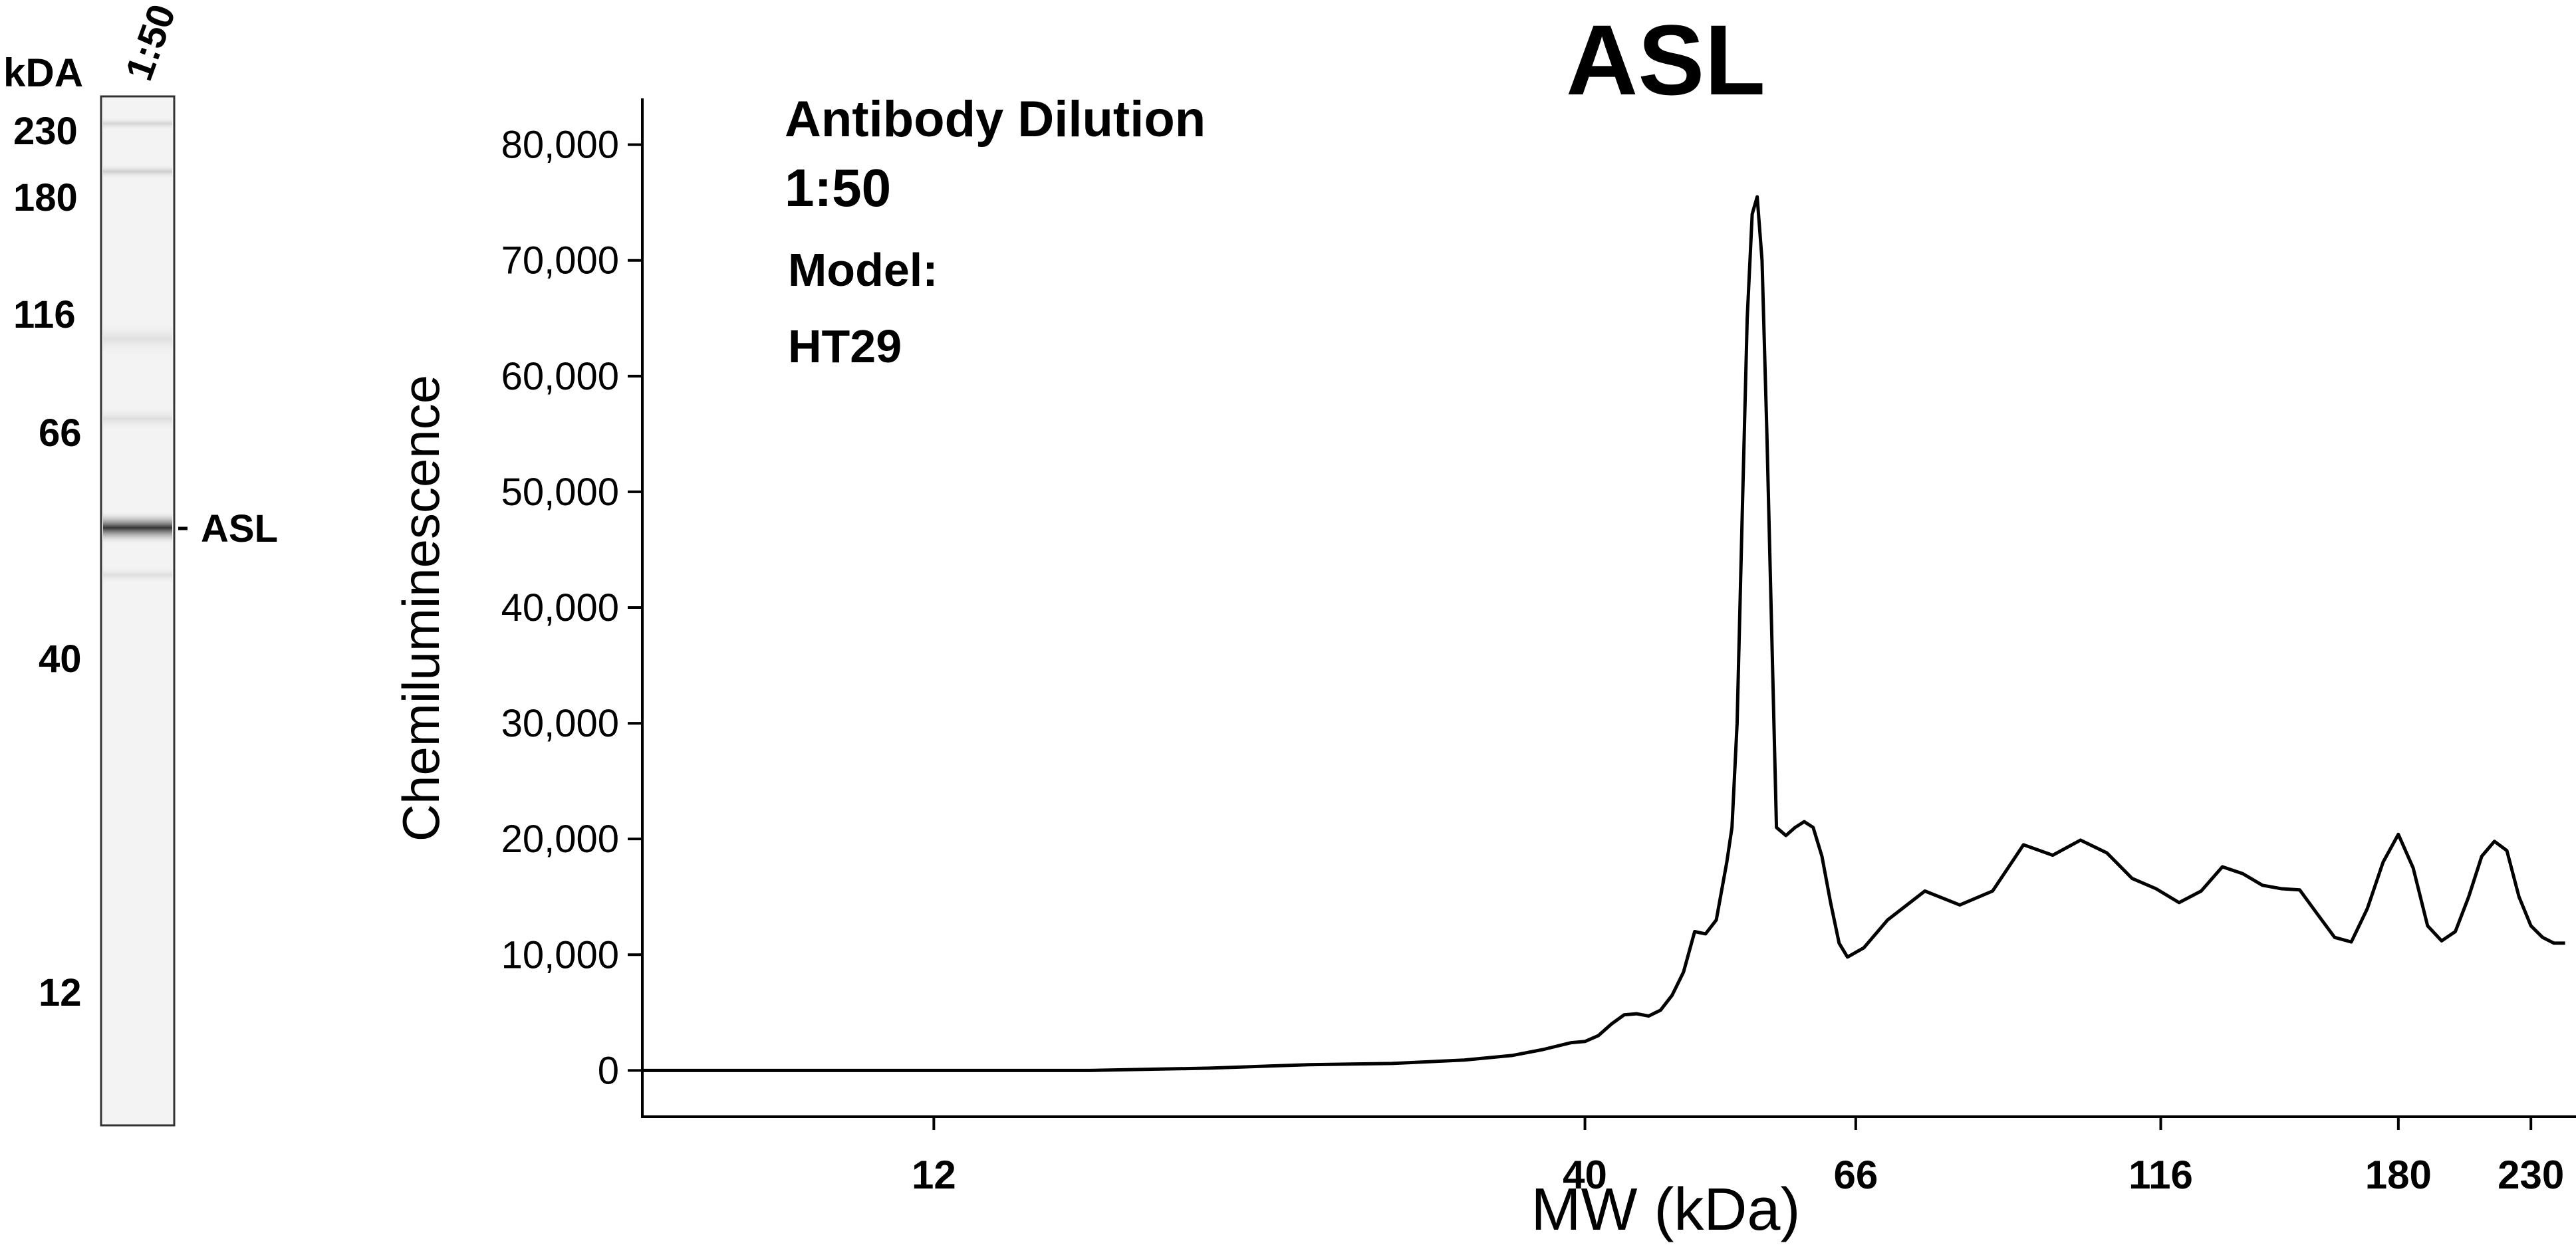  Describe the element at coordinates (44, 314) in the screenshot. I see `gel-marker-116: 116` at that location.